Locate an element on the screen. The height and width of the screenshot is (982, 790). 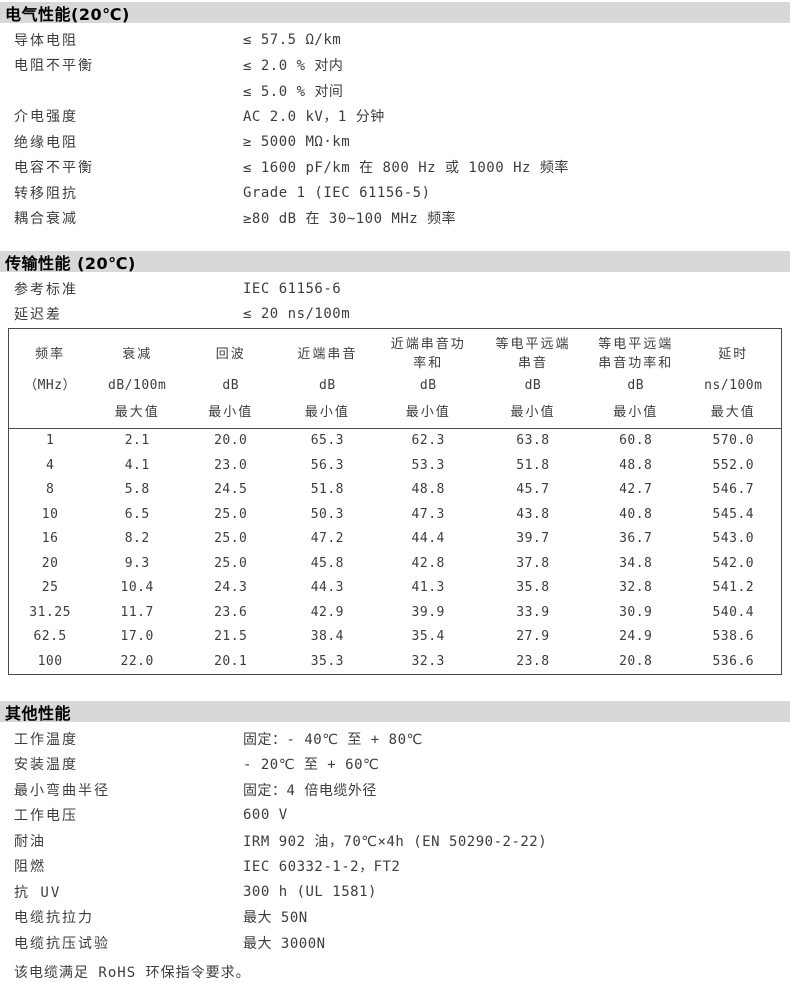
section-title: 传输性能 (20℃) is located at coordinates (70, 263).